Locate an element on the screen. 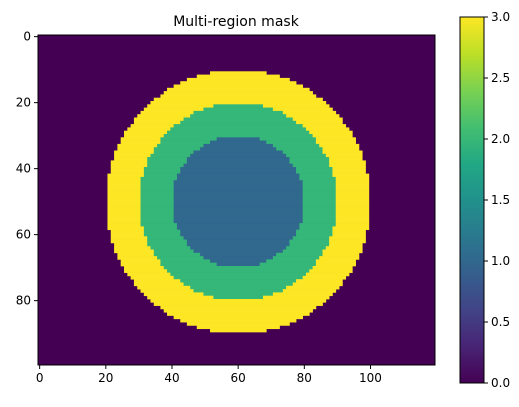 The width and height of the screenshot is (519, 407). colorbar-gradient is located at coordinates (472, 200).